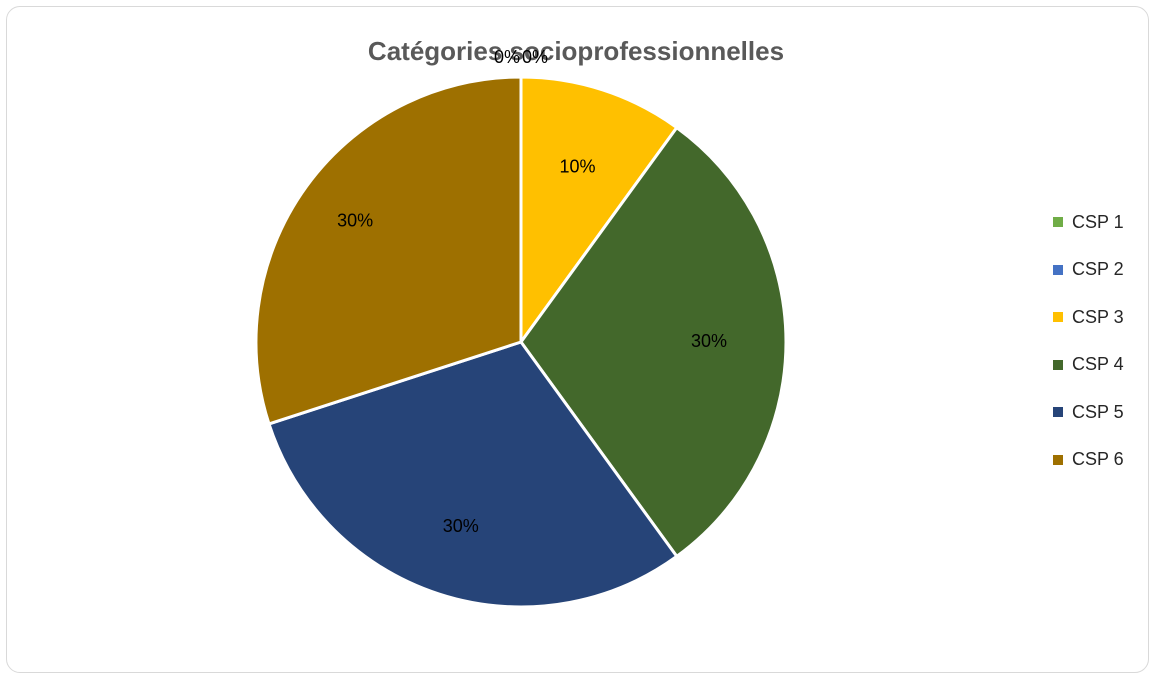 This screenshot has height=675, width=1152. Describe the element at coordinates (1088, 352) in the screenshot. I see `chart-legend: CSP 1 CSP 2 CSP 3 CSP 4 CSP 5 CSP 6` at that location.